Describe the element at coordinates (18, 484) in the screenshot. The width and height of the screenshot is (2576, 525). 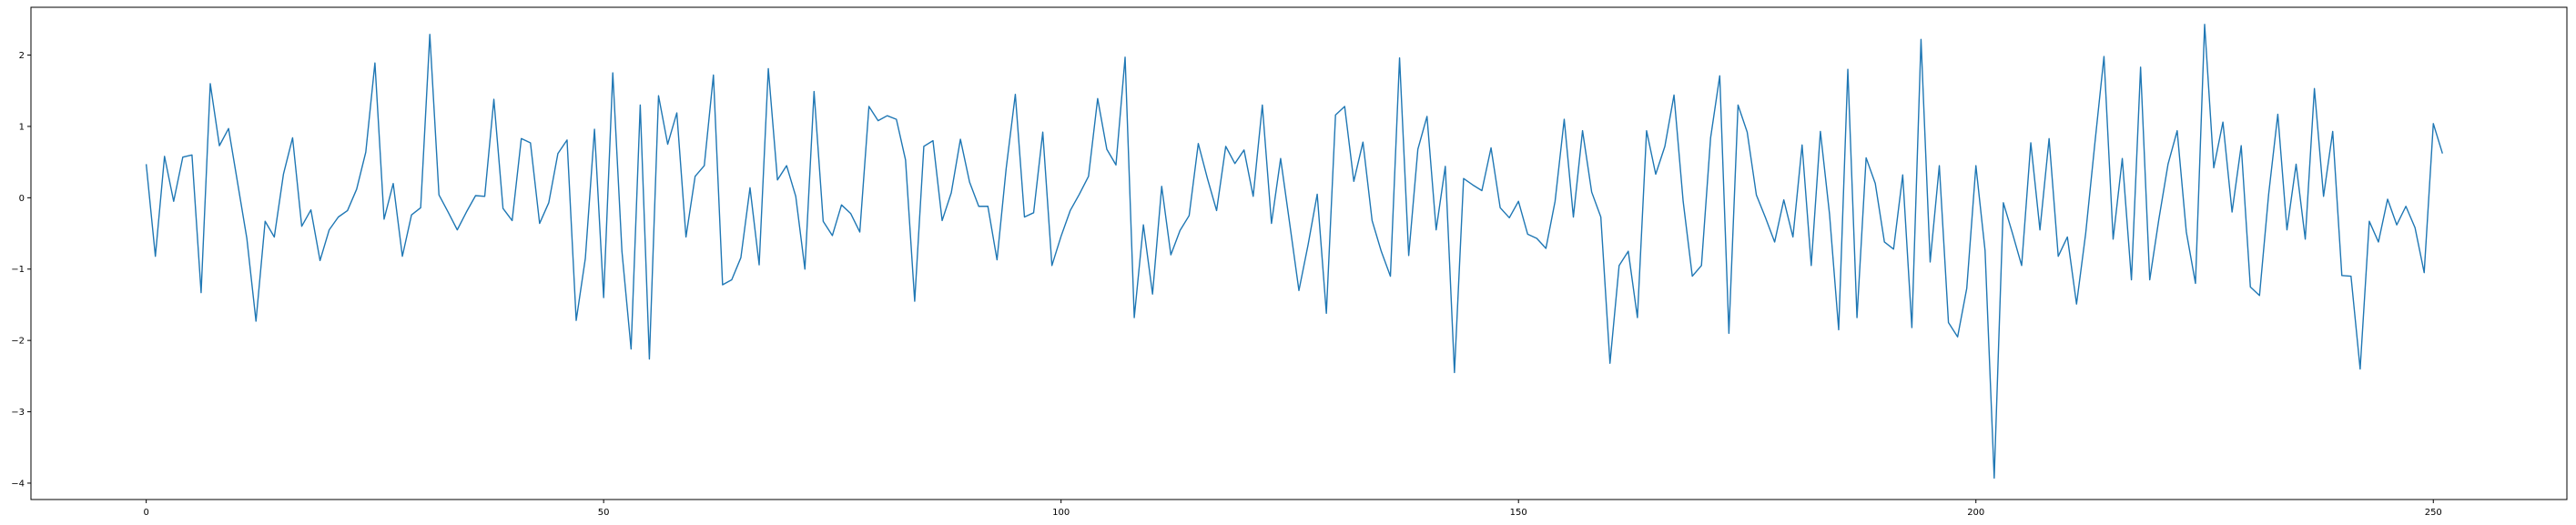
I see `y-tick-label: −4` at that location.